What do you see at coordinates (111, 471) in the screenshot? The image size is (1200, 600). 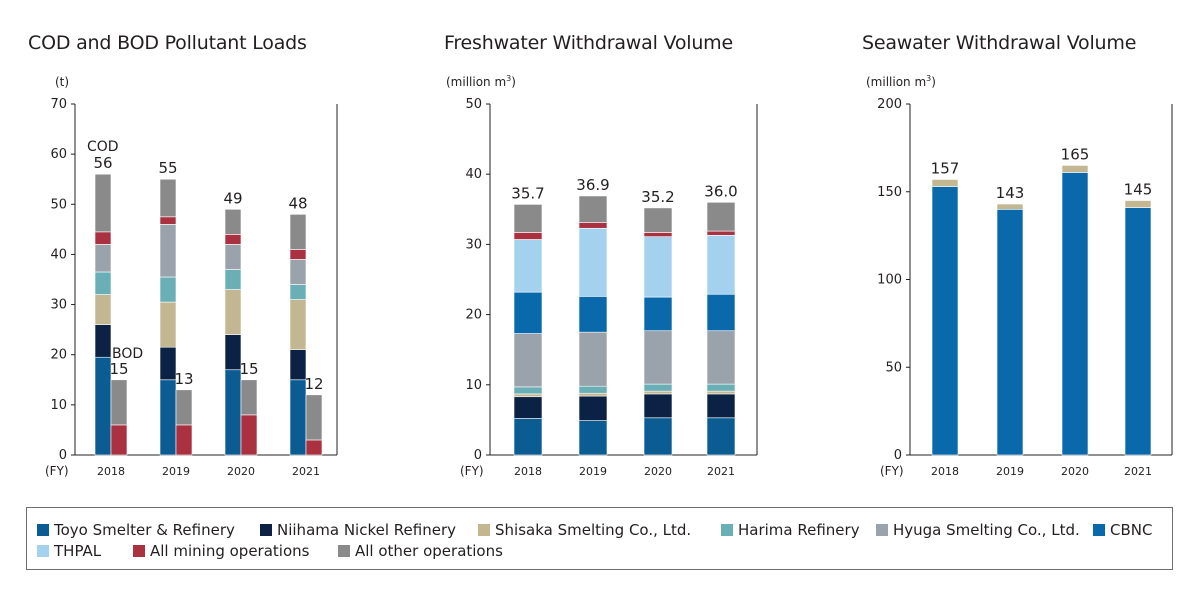 I see `x-tick-label: 2018` at bounding box center [111, 471].